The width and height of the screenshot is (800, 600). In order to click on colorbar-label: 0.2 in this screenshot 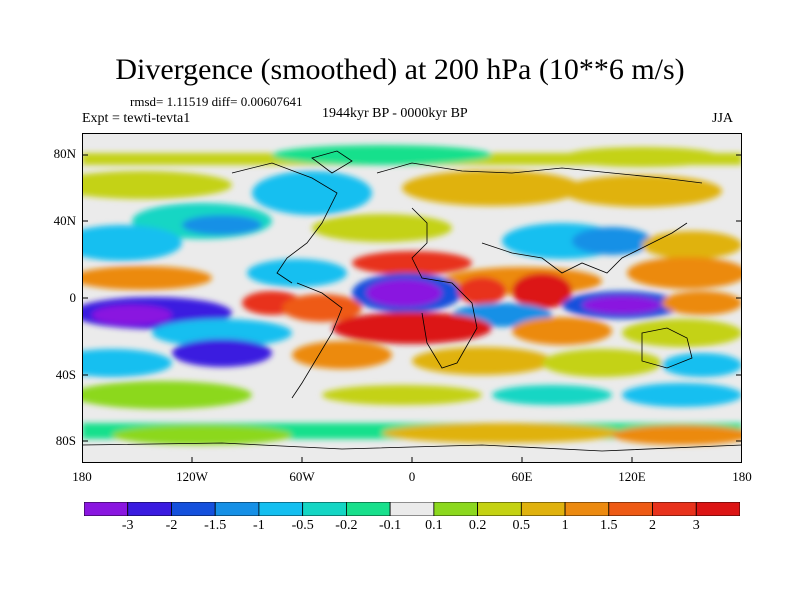, I will do `click(477, 525)`.